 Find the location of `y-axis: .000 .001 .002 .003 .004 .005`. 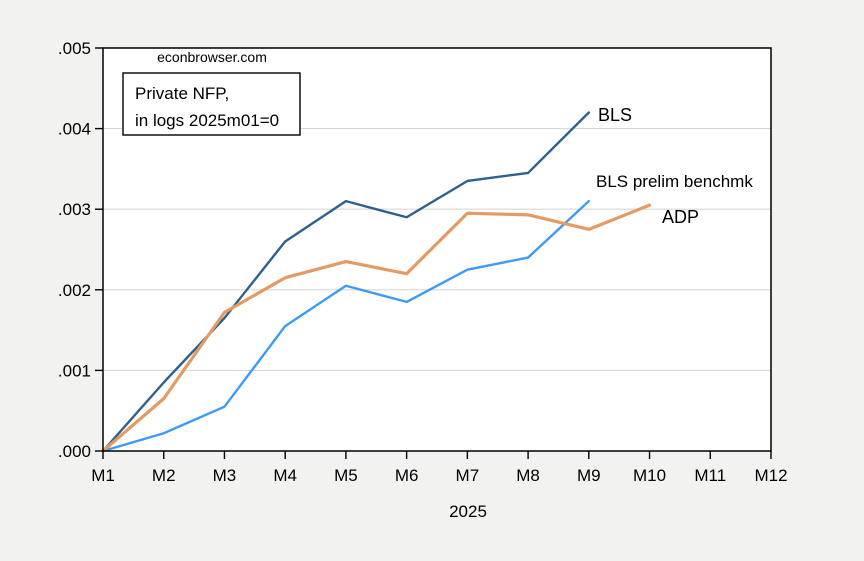

y-axis: .000 .001 .002 .003 .004 .005 is located at coordinates (80, 250).